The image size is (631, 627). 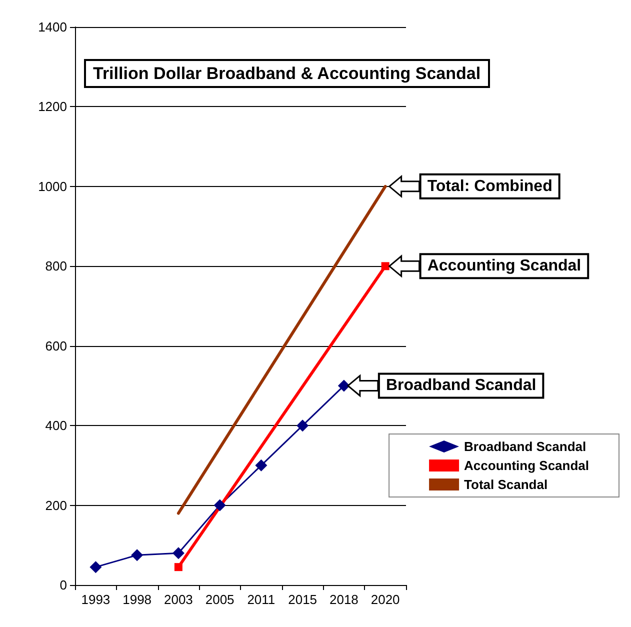 What do you see at coordinates (56, 346) in the screenshot?
I see `y-tick-label: 600` at bounding box center [56, 346].